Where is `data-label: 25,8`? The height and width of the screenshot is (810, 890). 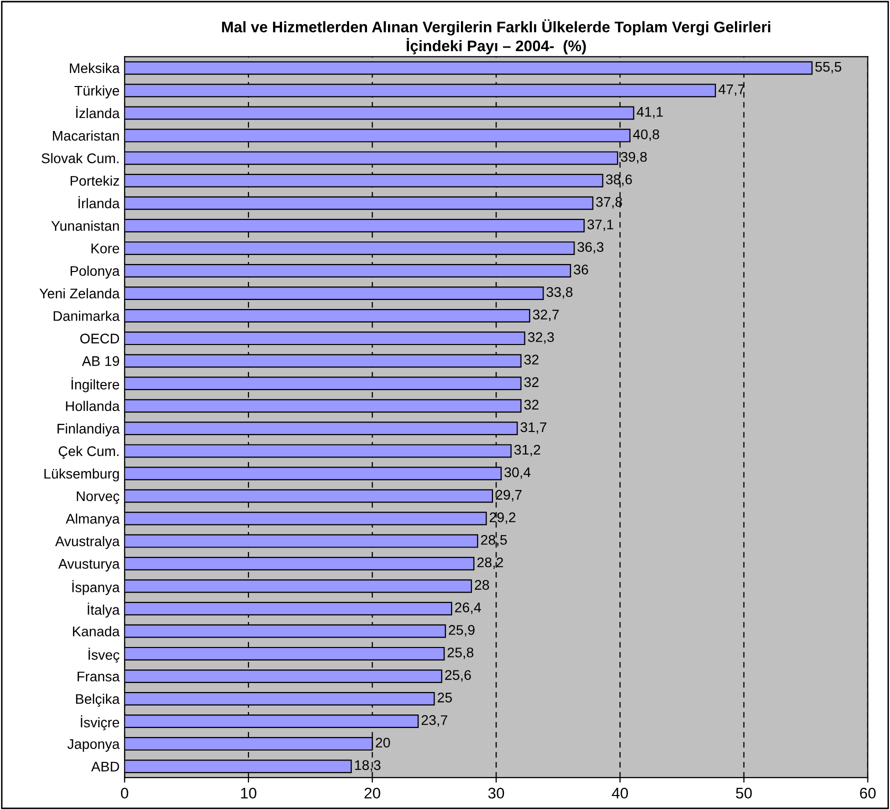
data-label: 25,8 is located at coordinates (461, 654).